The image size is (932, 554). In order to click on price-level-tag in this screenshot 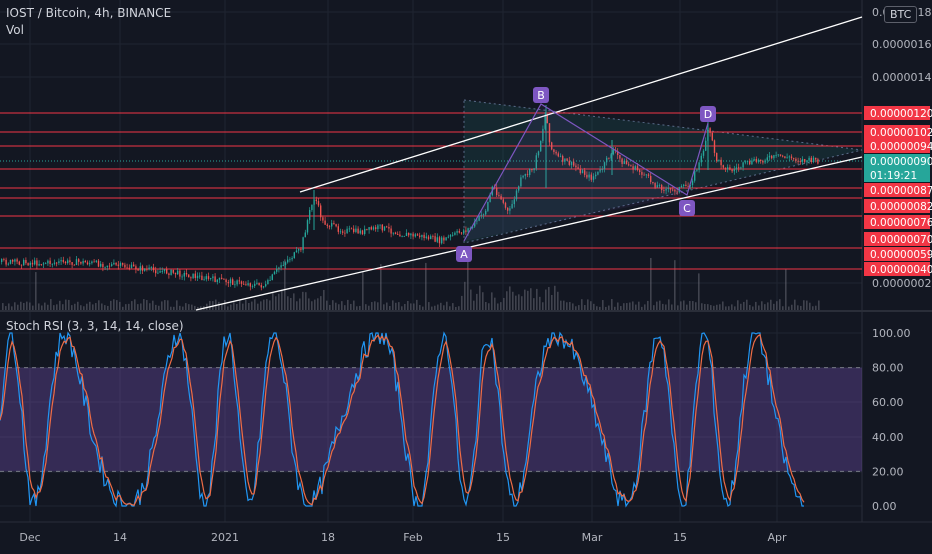, I will do `click(897, 222)`.